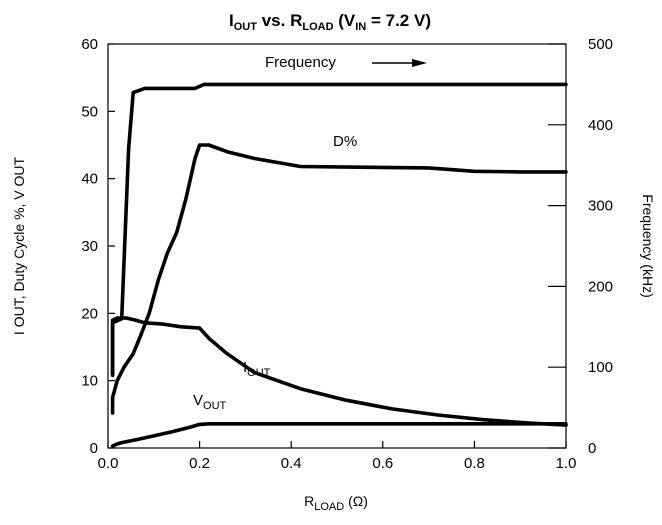 The height and width of the screenshot is (525, 662). What do you see at coordinates (19, 245) in the screenshot?
I see `y-left-axis-label: I OUT, Duty Cycle %, V OUT` at bounding box center [19, 245].